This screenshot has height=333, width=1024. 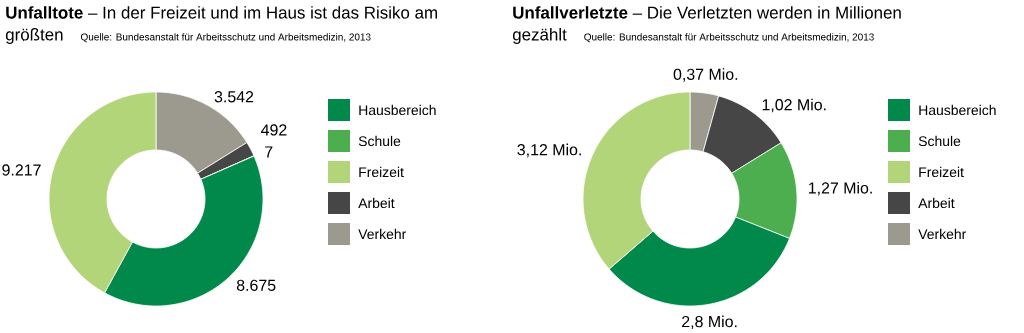 What do you see at coordinates (549, 150) in the screenshot?
I see `data-label: 3,12 Mio.` at bounding box center [549, 150].